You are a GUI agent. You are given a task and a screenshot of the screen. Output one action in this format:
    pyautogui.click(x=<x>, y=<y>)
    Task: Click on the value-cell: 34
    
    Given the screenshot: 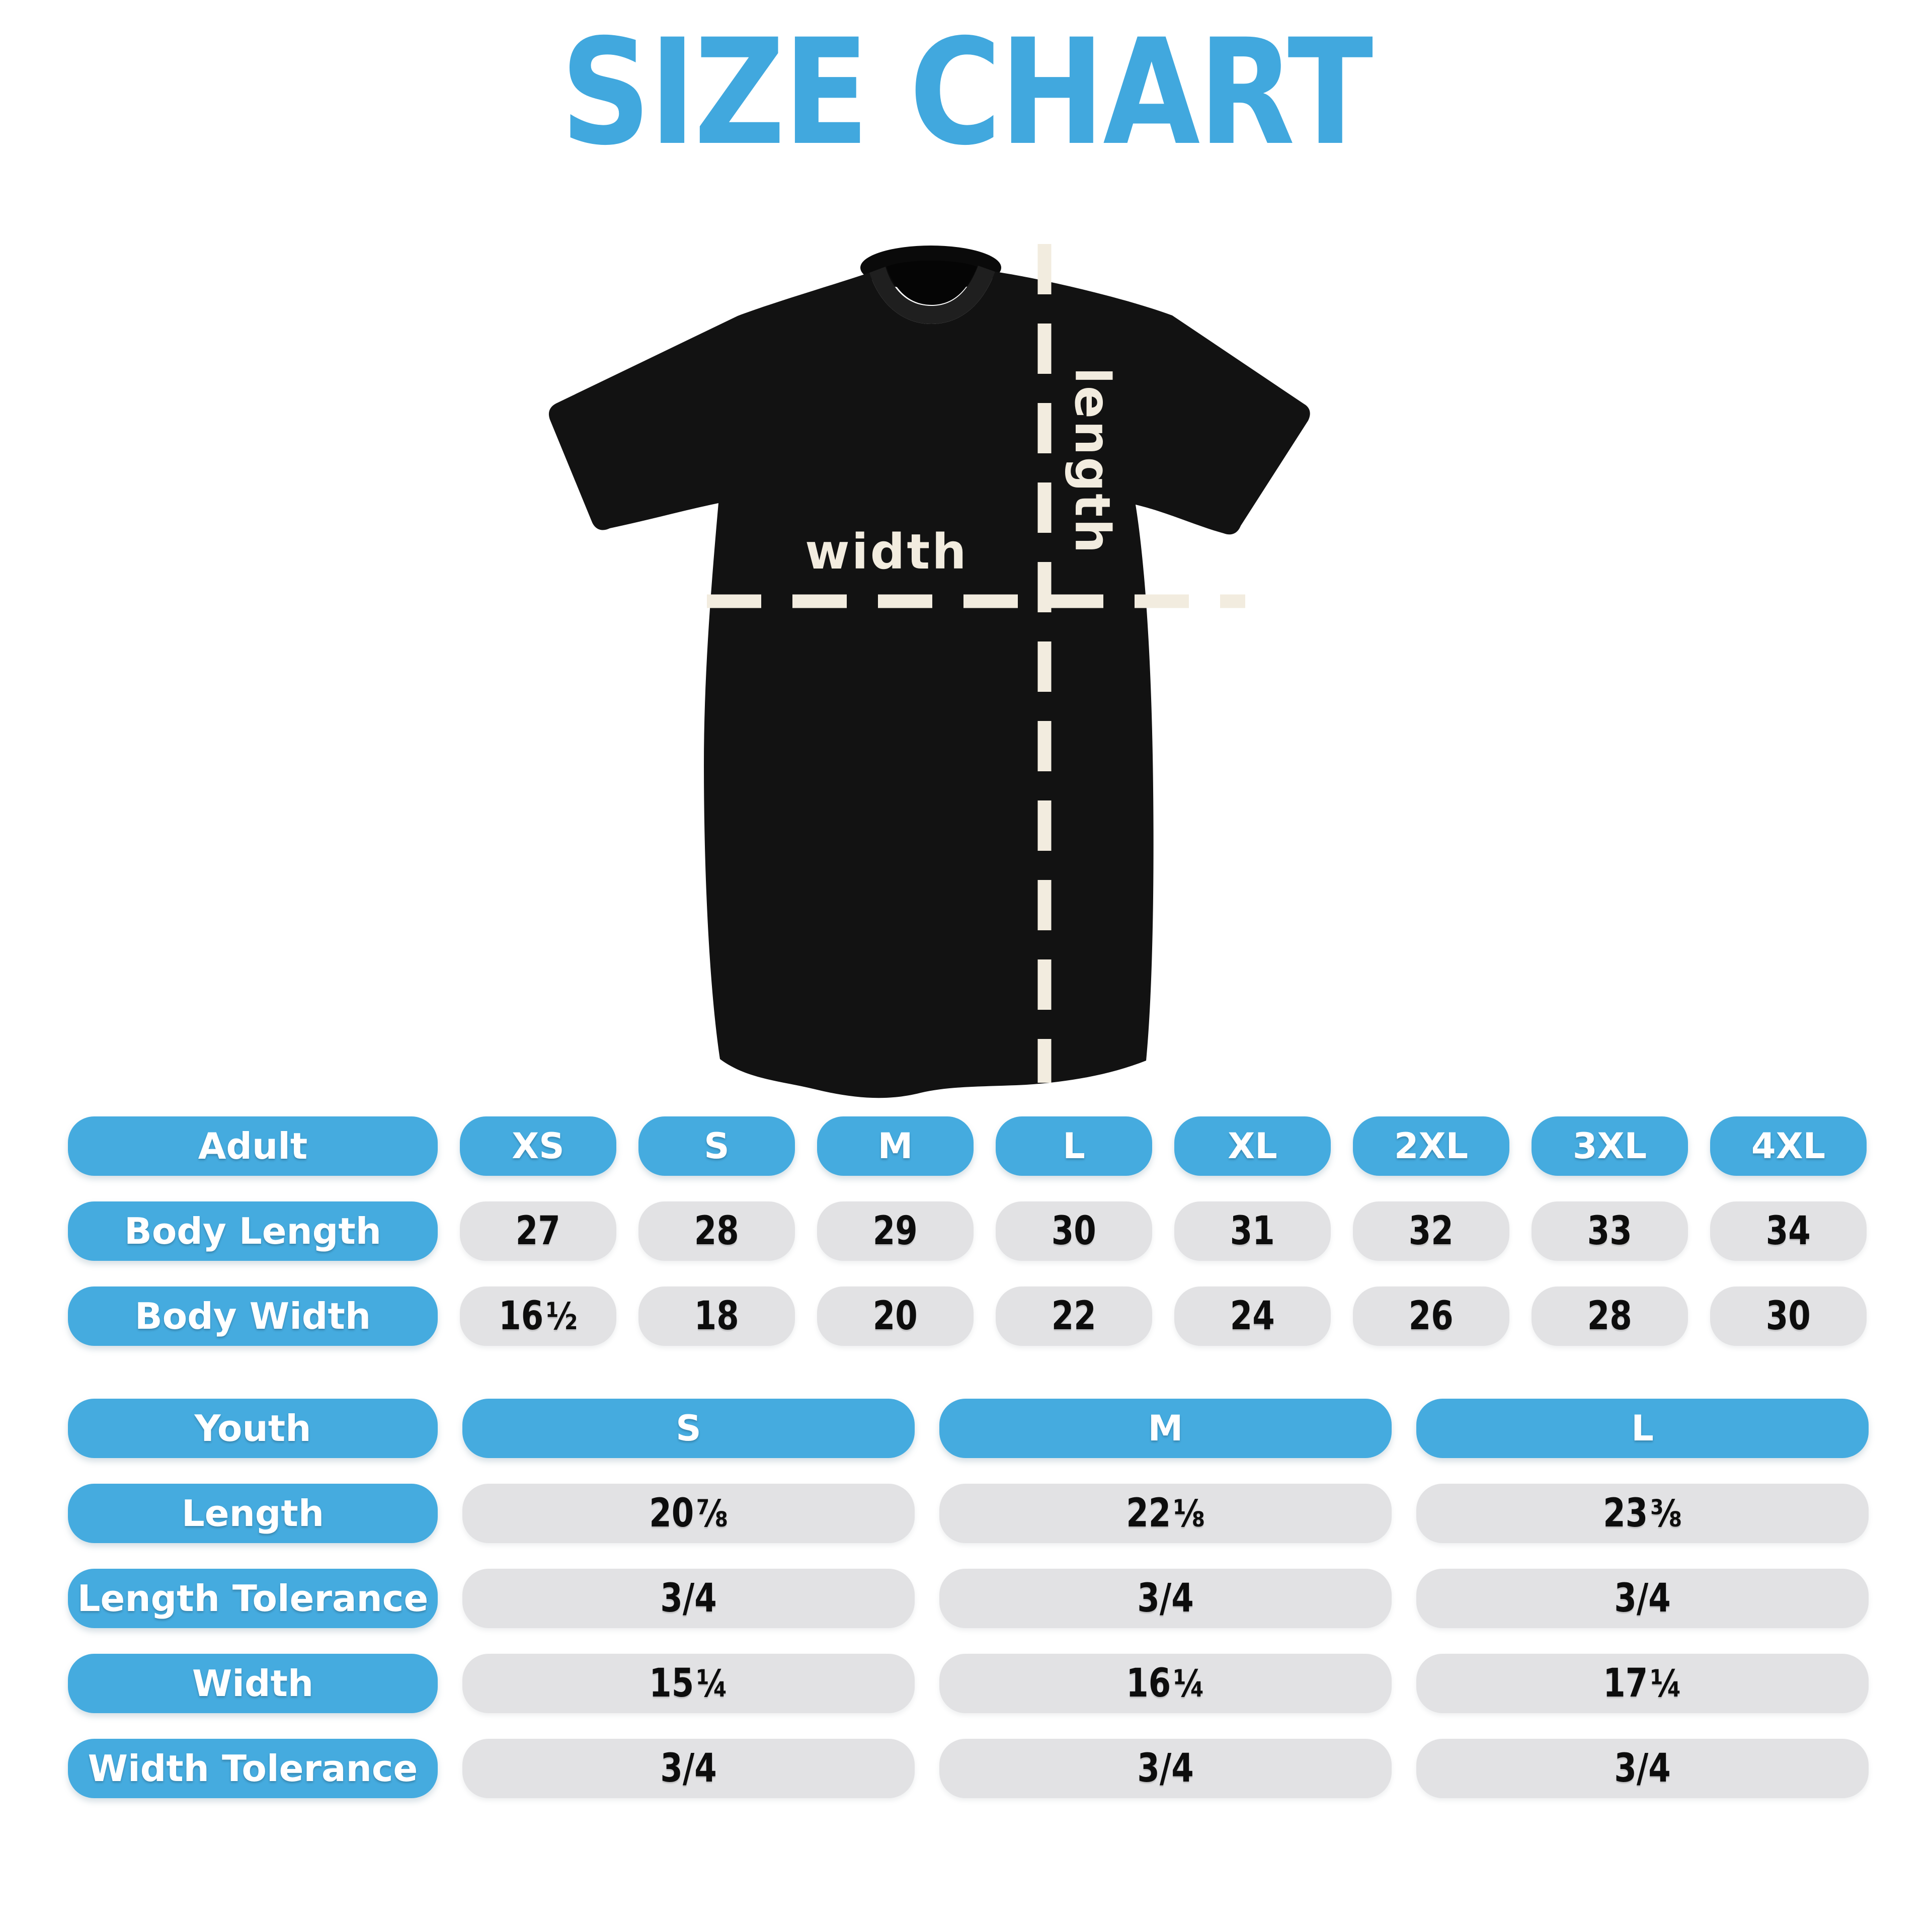 What is the action you would take?
    pyautogui.click(x=1788, y=1231)
    